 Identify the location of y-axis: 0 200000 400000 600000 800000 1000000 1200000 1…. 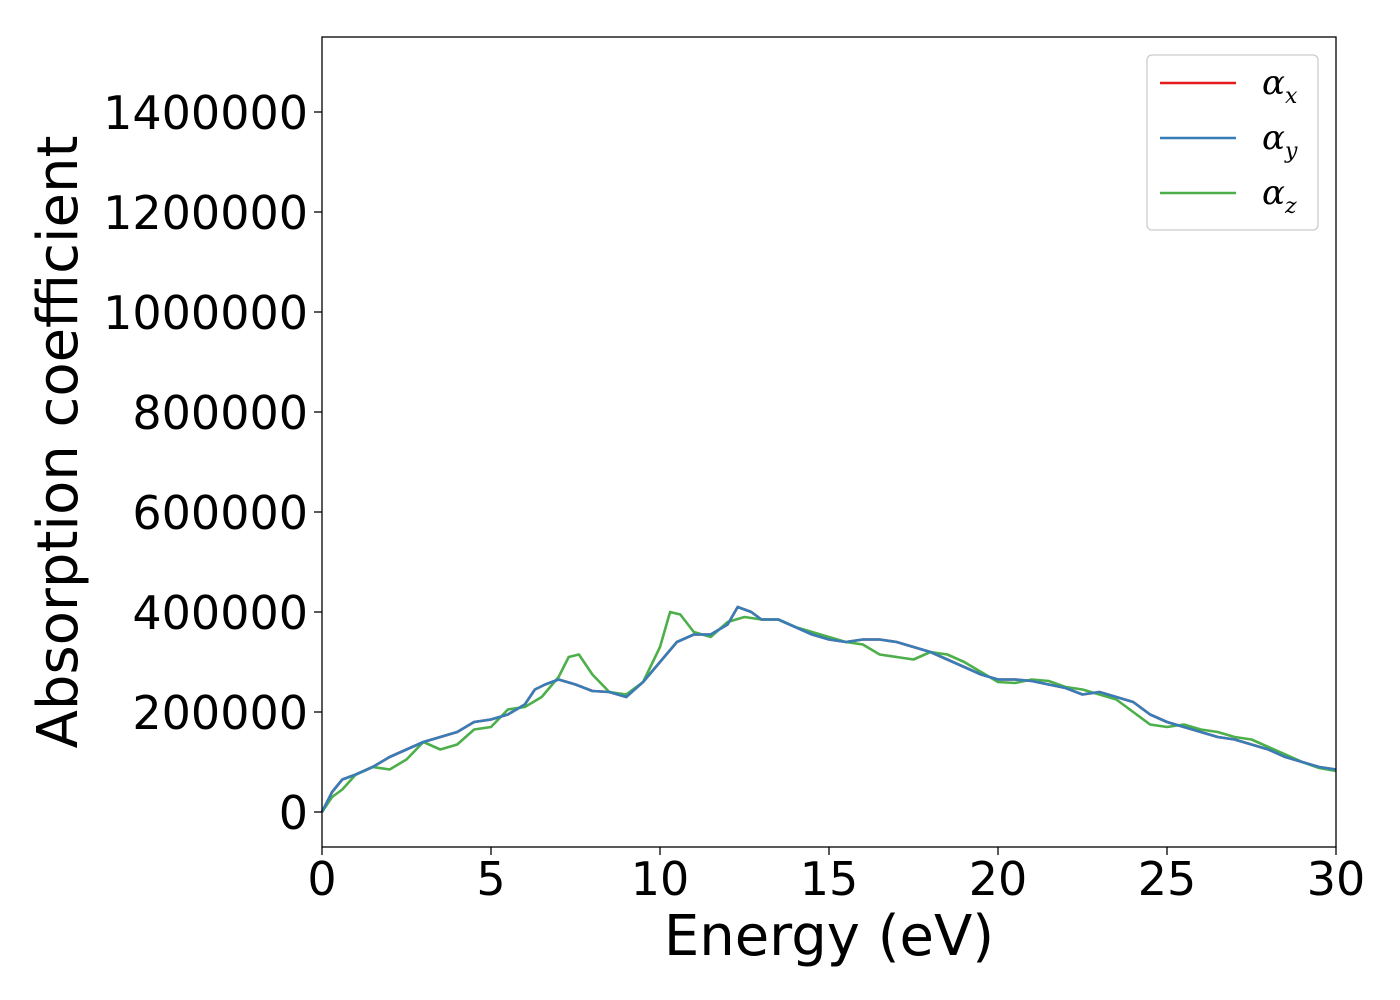
(212, 463).